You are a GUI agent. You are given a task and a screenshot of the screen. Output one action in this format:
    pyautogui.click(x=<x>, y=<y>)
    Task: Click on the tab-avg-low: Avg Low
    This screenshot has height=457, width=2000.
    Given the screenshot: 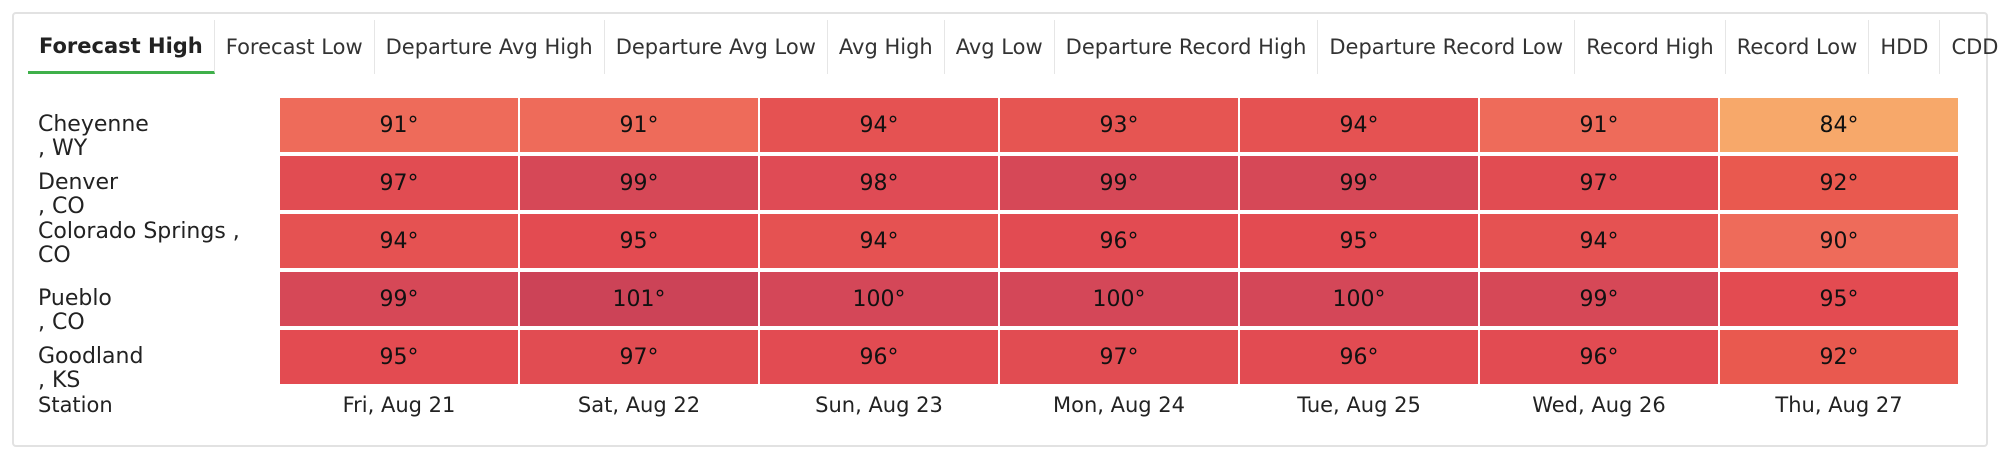 What is the action you would take?
    pyautogui.click(x=1000, y=47)
    